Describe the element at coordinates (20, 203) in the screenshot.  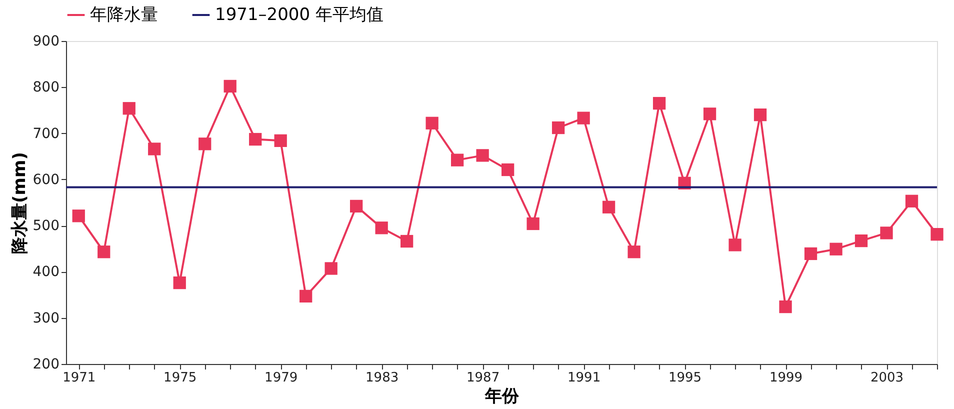
I see `y-axis-title: 降水量(mm)` at that location.